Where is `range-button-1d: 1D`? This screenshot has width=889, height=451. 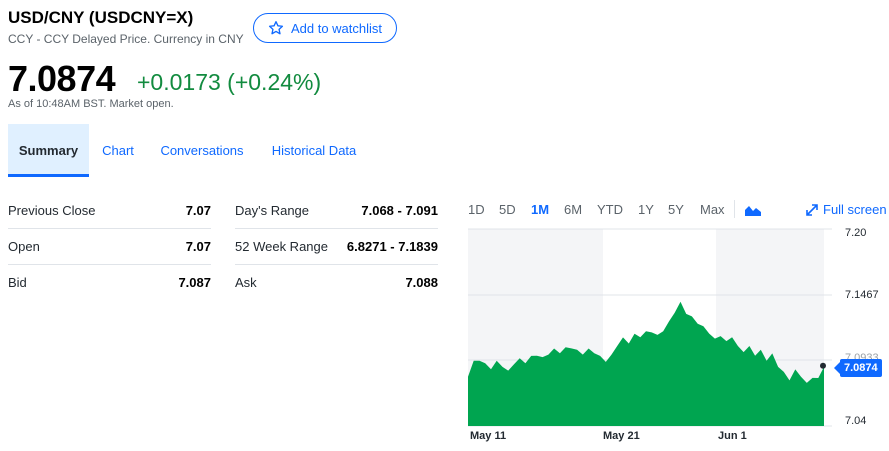
range-button-1d: 1D is located at coordinates (476, 209).